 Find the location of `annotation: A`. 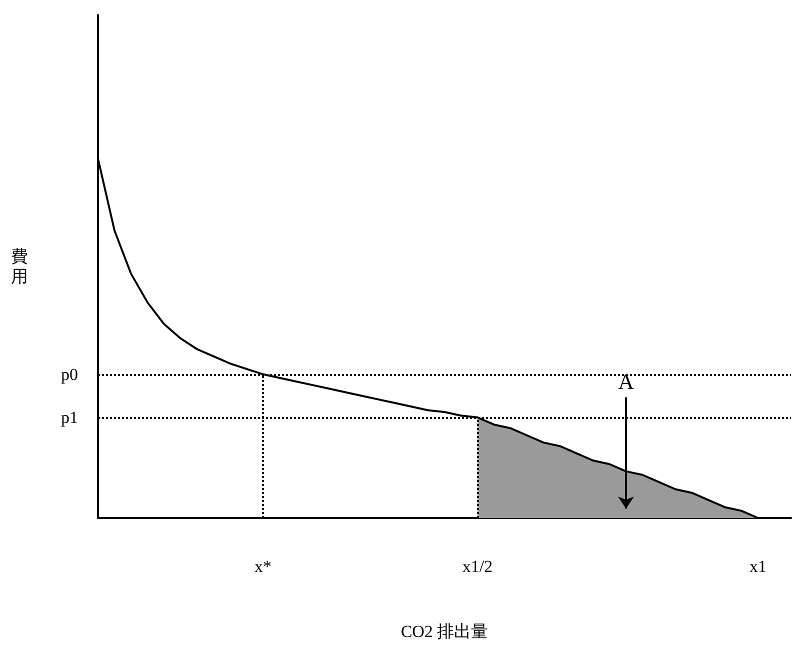

annotation: A is located at coordinates (626, 381).